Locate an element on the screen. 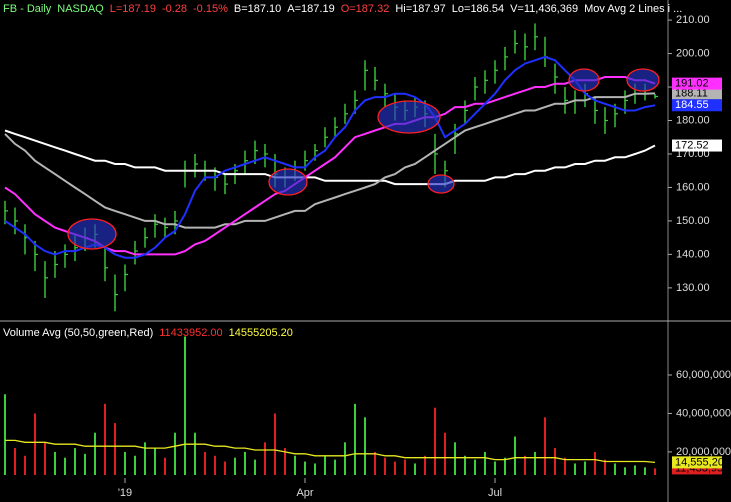 Image resolution: width=731 pixels, height=502 pixels. y-tick-label: 40,000,000 is located at coordinates (703, 413).